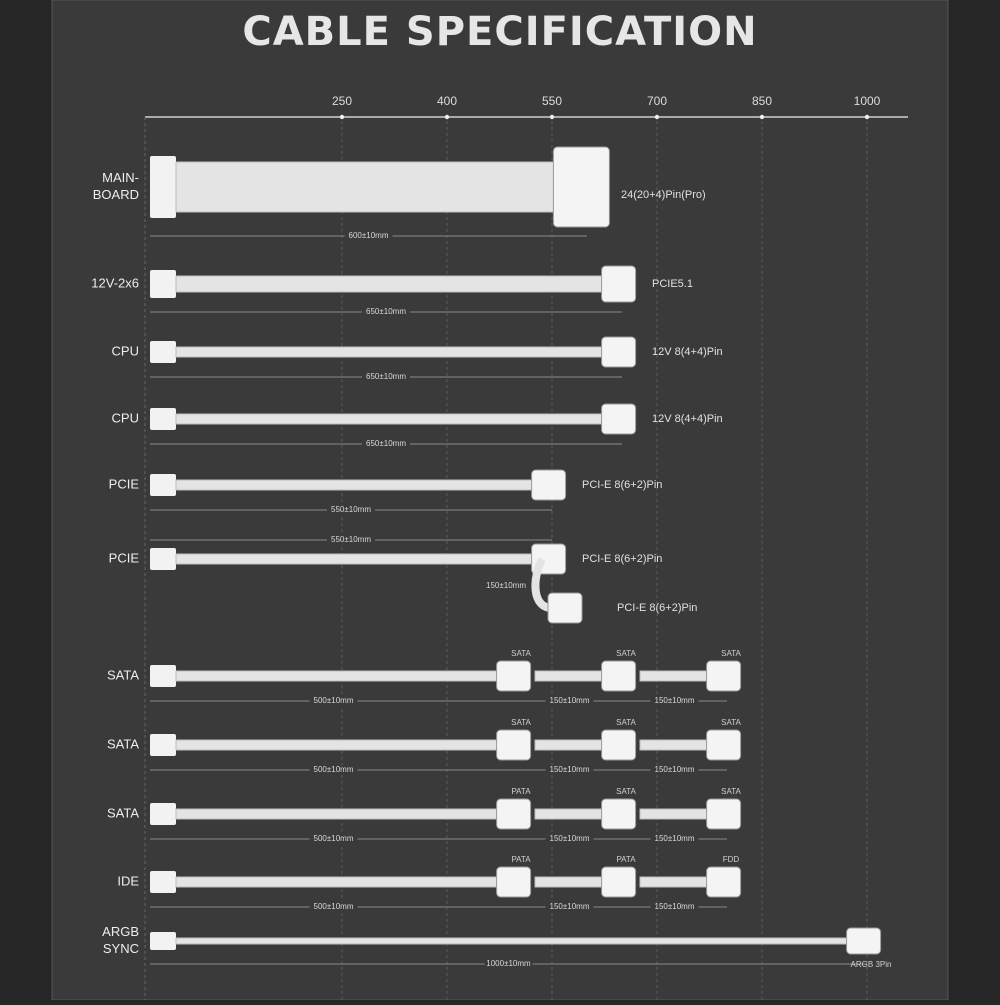 The image size is (1000, 1005). Describe the element at coordinates (115, 282) in the screenshot. I see `cable-name: 12V-2x6` at that location.